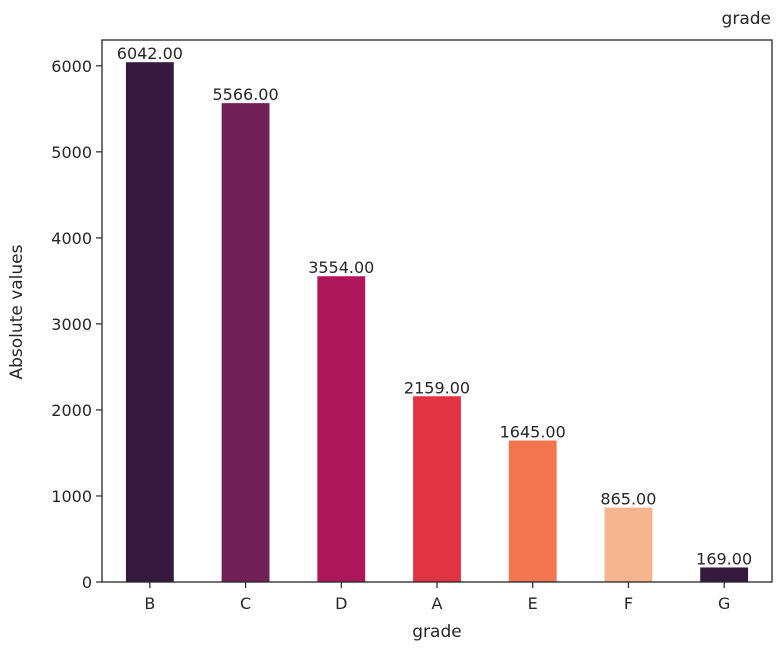  I want to click on x-tick-label: E, so click(533, 603).